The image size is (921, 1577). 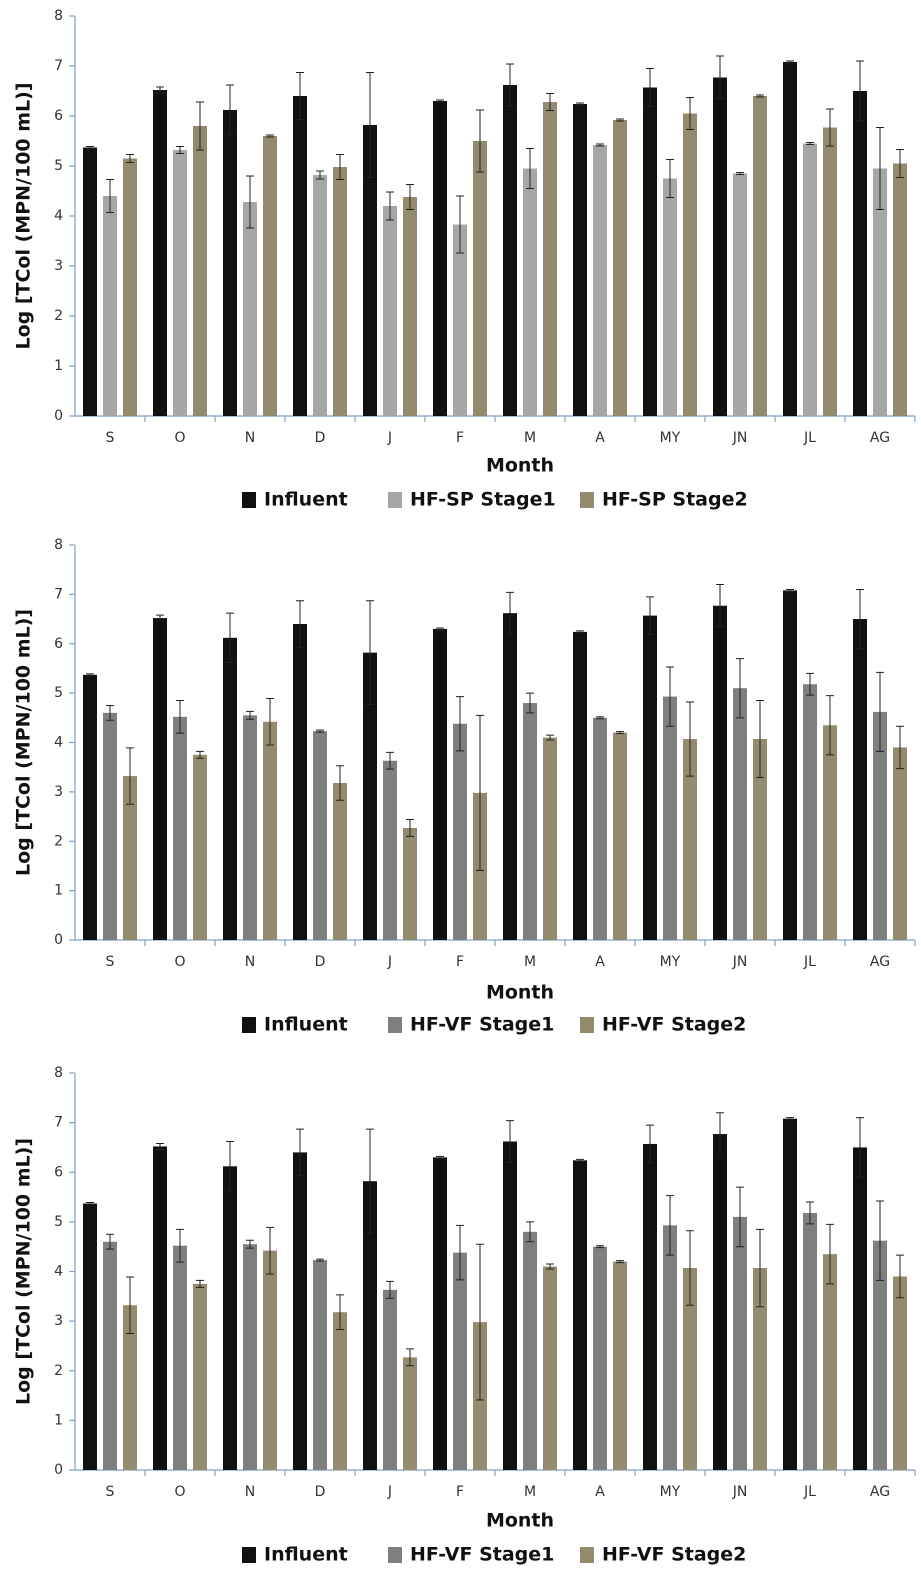 What do you see at coordinates (58, 792) in the screenshot?
I see `y-tick-label: 3` at bounding box center [58, 792].